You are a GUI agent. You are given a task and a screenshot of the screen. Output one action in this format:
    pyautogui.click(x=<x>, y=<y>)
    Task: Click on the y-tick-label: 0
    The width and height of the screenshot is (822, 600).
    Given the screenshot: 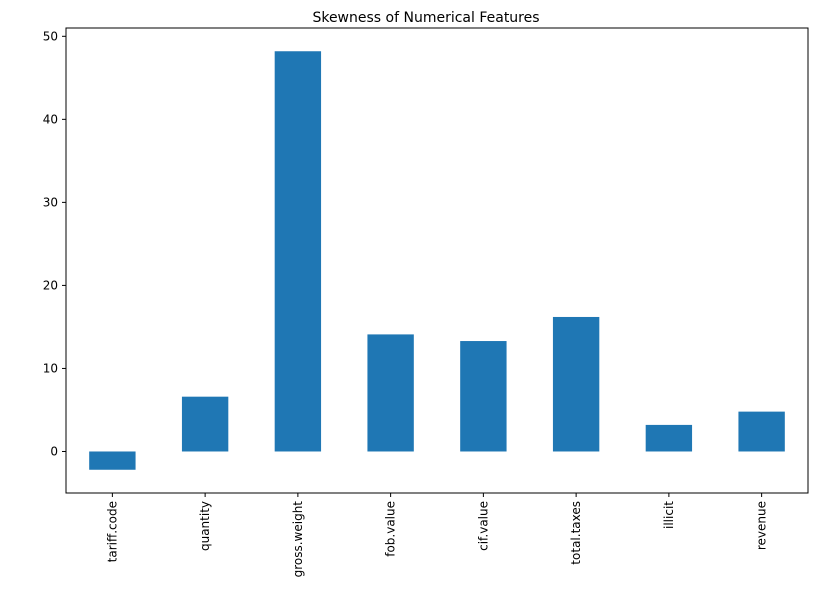 What is the action you would take?
    pyautogui.click(x=54, y=451)
    